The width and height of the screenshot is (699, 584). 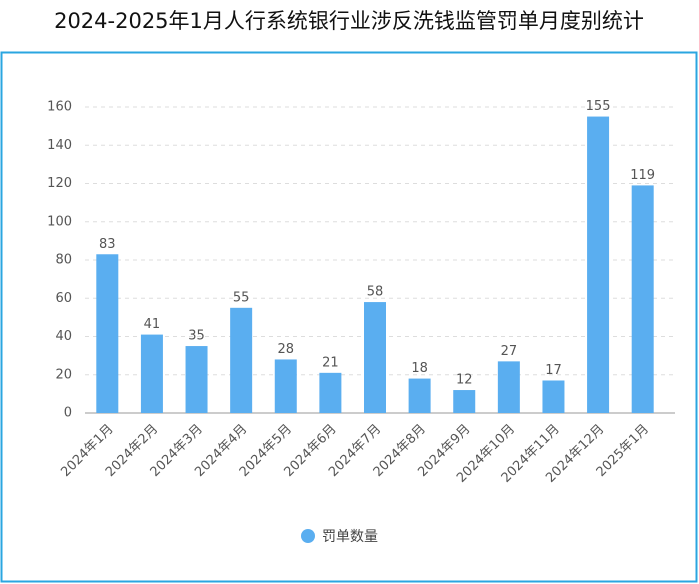 What do you see at coordinates (509, 351) in the screenshot?
I see `data-label: 27` at bounding box center [509, 351].